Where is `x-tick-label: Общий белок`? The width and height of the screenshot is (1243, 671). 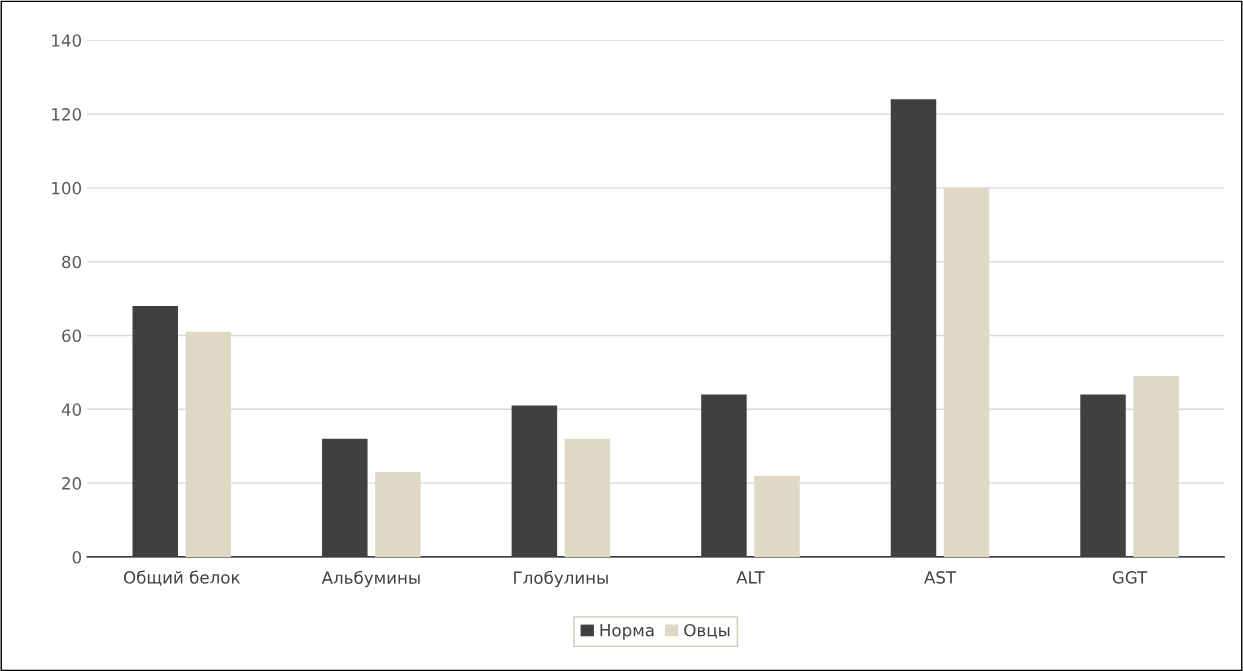 x-tick-label: Общий белок is located at coordinates (181, 578).